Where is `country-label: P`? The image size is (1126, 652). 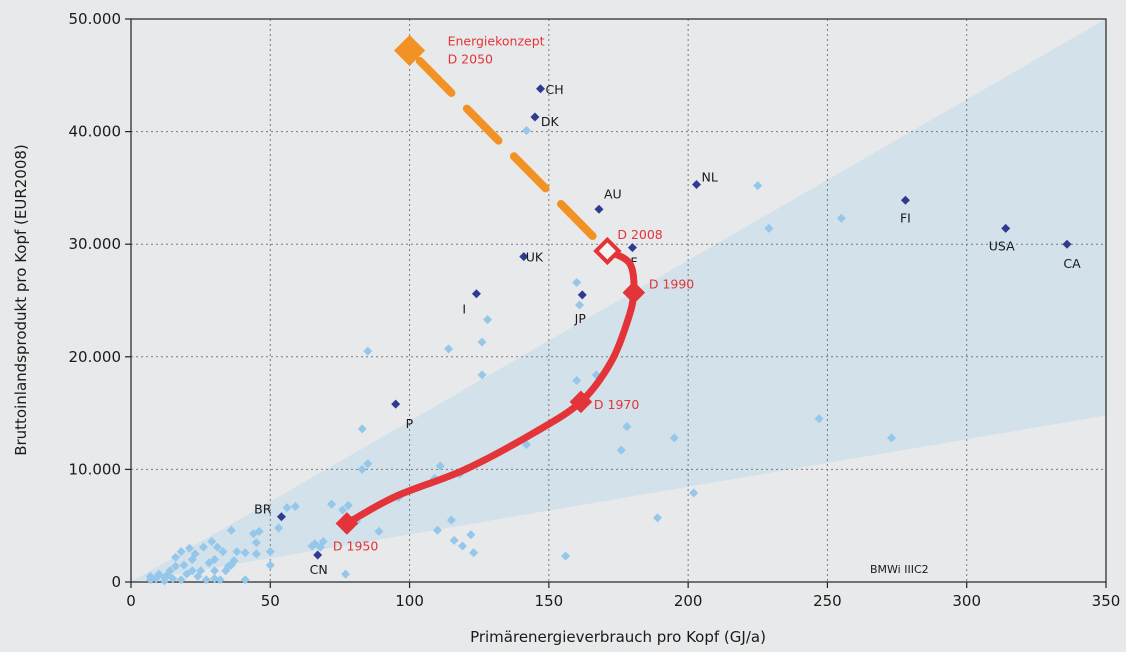
country-label: P is located at coordinates (410, 423).